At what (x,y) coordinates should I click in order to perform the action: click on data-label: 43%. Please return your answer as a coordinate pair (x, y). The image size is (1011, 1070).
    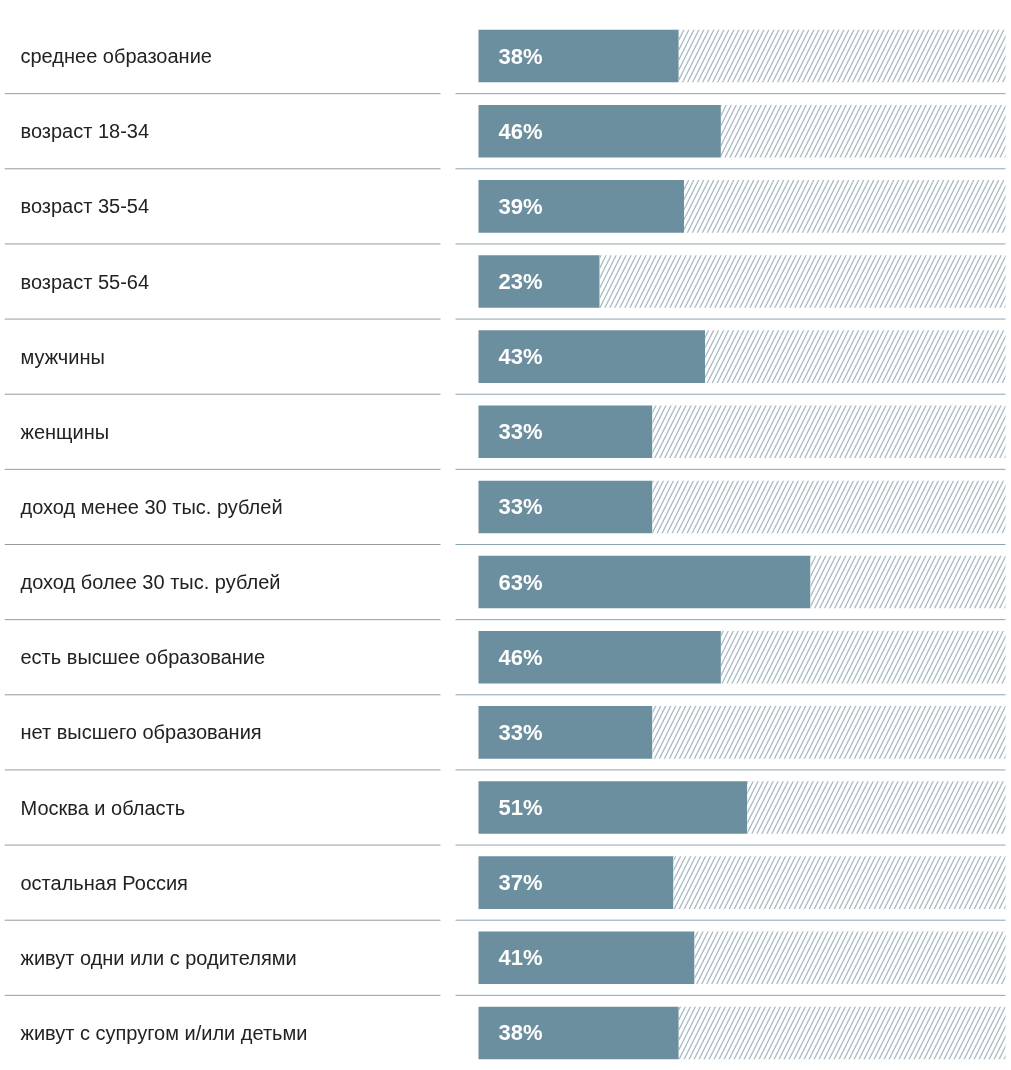
    Looking at the image, I should click on (520, 357).